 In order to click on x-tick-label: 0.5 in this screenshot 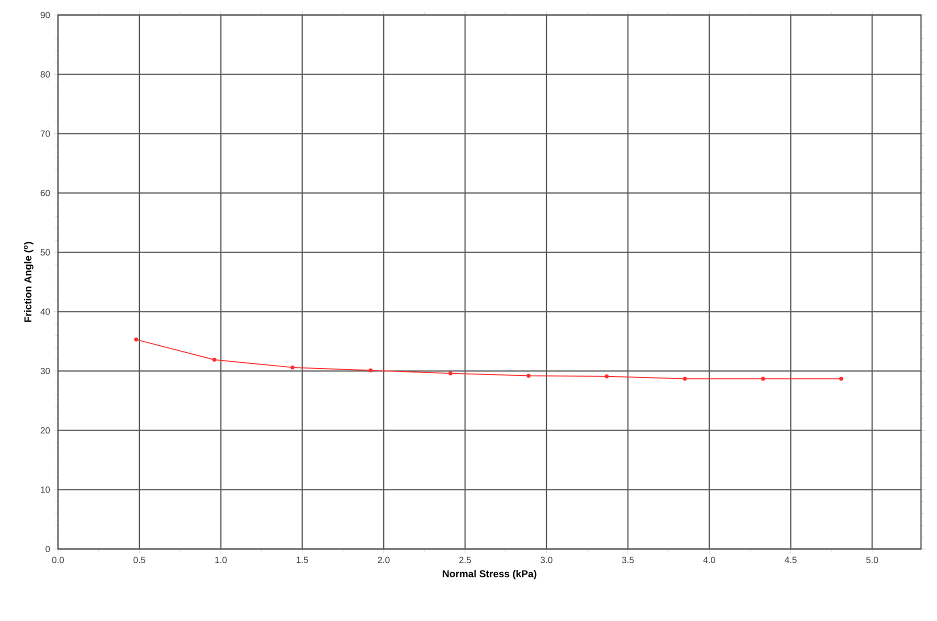, I will do `click(140, 560)`.